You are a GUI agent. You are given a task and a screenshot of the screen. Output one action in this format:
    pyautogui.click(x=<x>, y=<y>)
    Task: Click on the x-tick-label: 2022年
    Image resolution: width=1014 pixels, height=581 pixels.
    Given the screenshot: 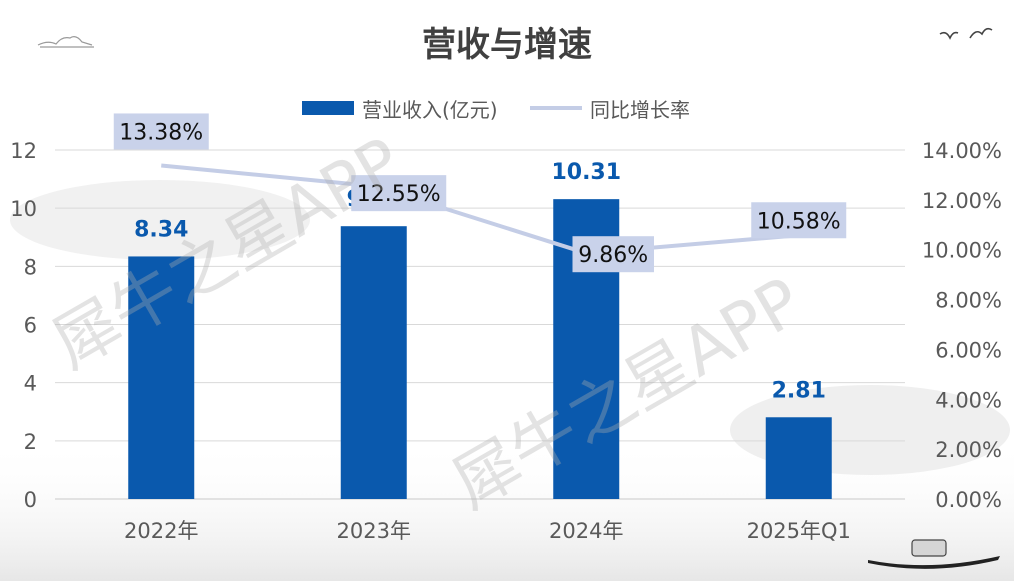 What is the action you would take?
    pyautogui.click(x=161, y=531)
    